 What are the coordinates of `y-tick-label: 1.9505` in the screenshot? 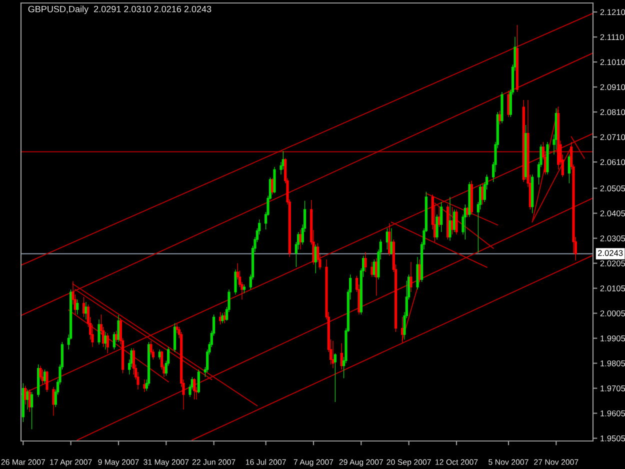 It's located at (612, 438).